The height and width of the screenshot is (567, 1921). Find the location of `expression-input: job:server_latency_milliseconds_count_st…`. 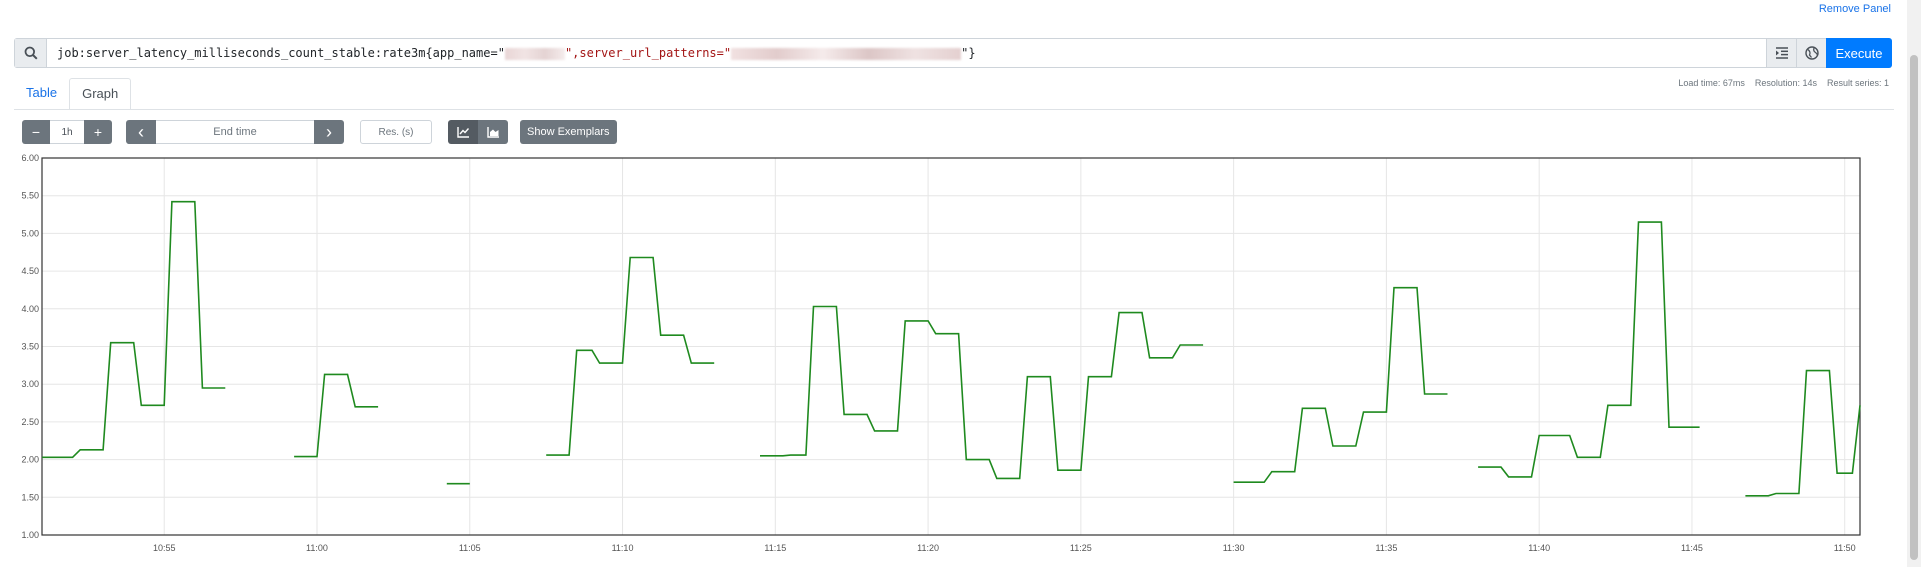

expression-input: job:server_latency_milliseconds_count_st… is located at coordinates (906, 53).